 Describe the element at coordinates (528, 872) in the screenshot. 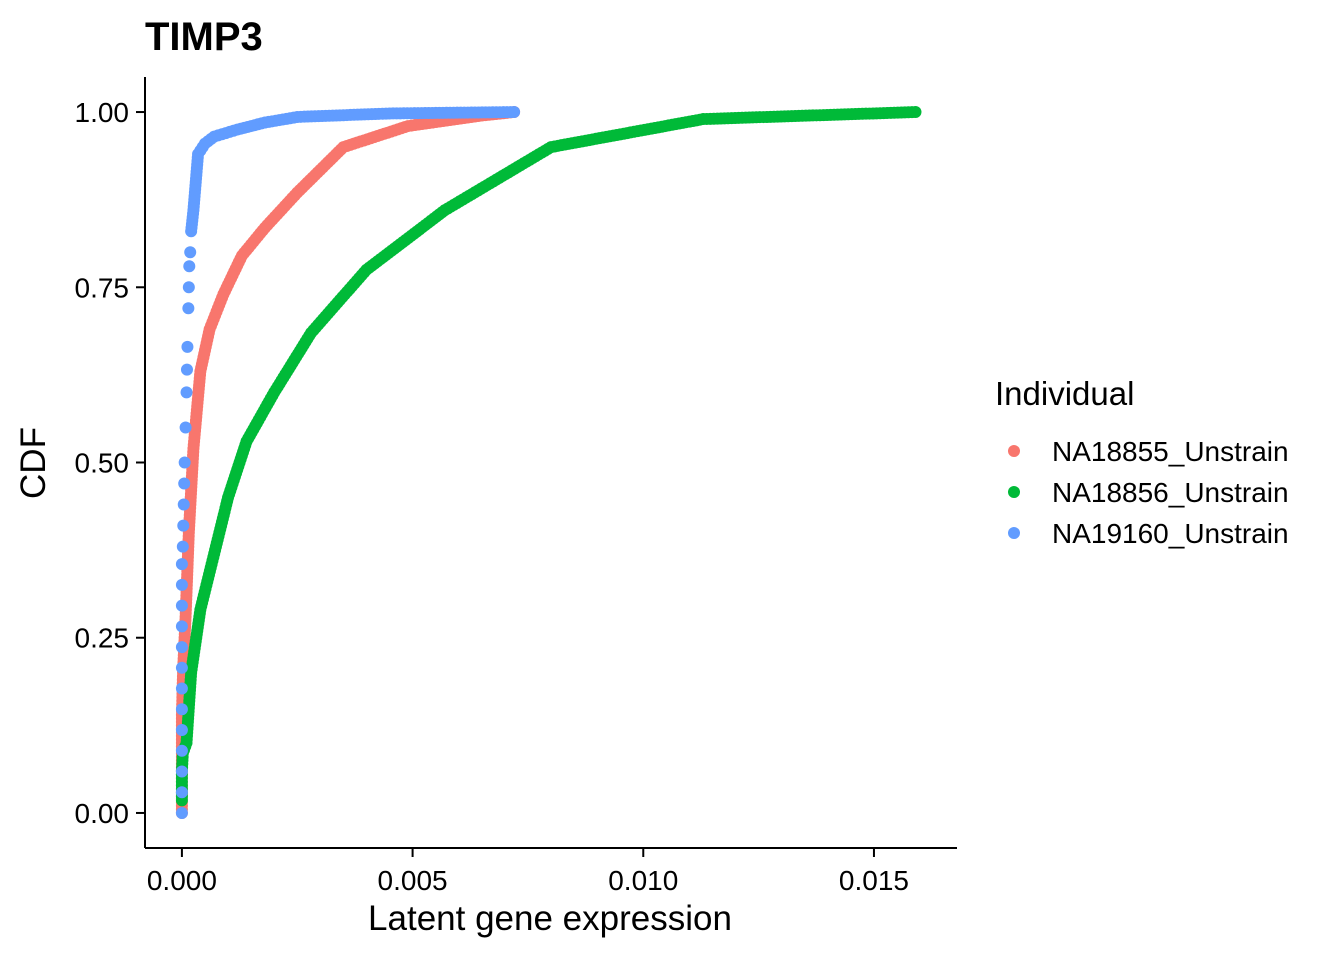

I see `x-ticks: 0.000 0.005 0.010 0.015` at that location.